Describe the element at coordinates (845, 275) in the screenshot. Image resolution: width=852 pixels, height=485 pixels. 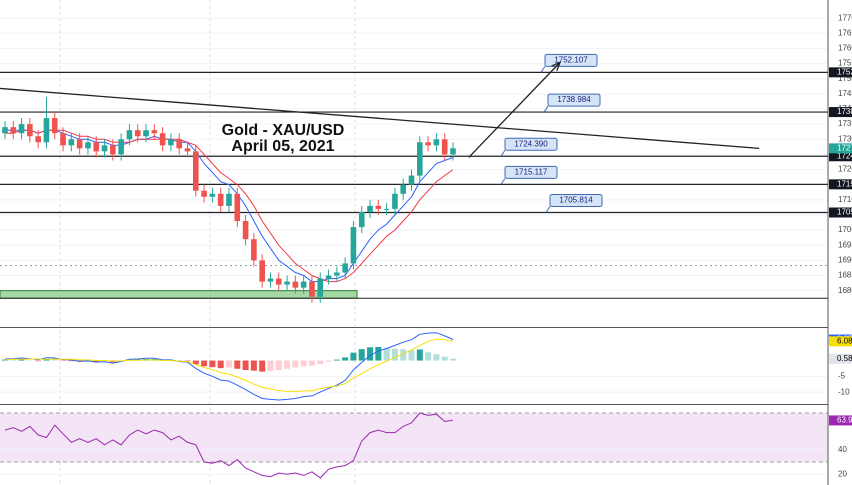
I see `y-tick-label: 1685` at that location.